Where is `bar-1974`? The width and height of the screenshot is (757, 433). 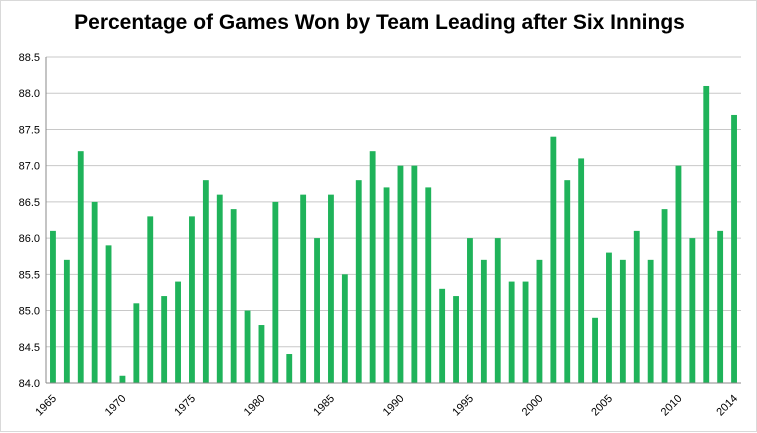 bar-1974 is located at coordinates (178, 332).